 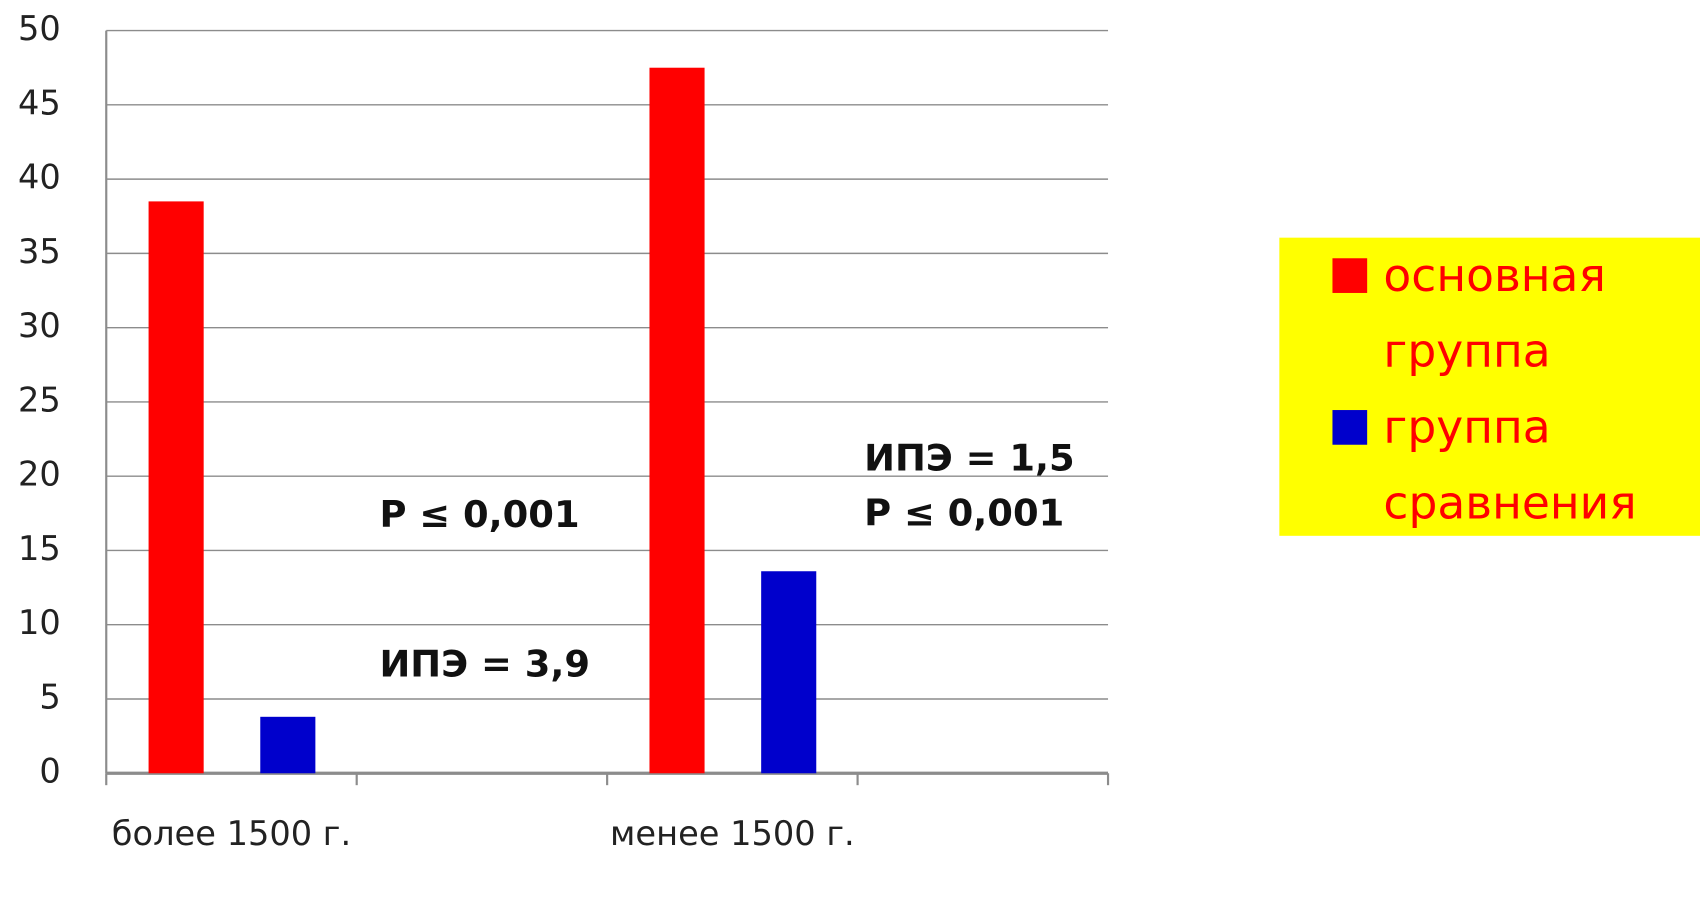 I want to click on x-tick-label-box: менее 1500 г., so click(x=732, y=834).